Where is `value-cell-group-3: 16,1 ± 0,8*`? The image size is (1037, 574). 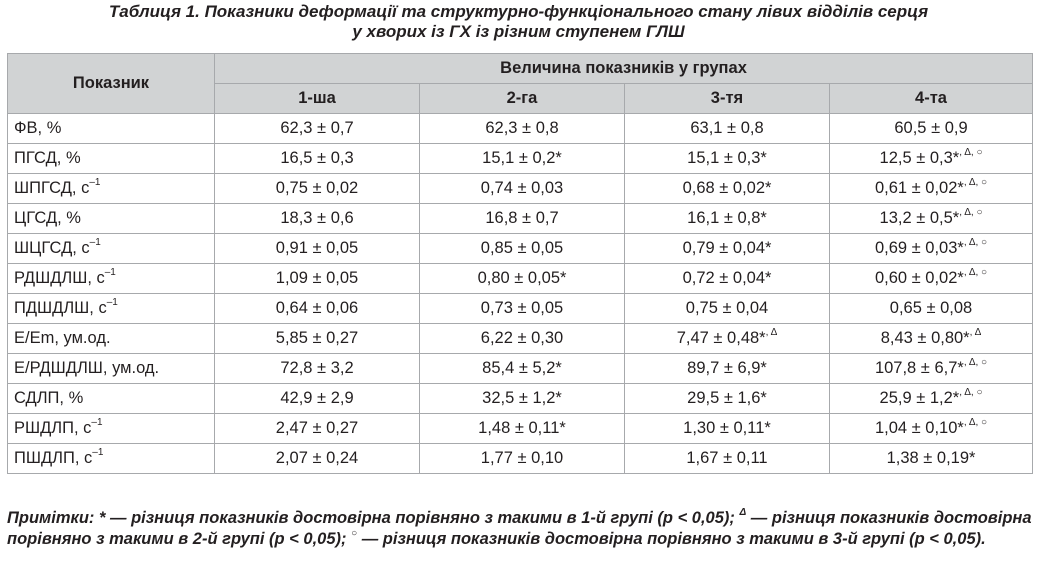 value-cell-group-3: 16,1 ± 0,8* is located at coordinates (727, 218).